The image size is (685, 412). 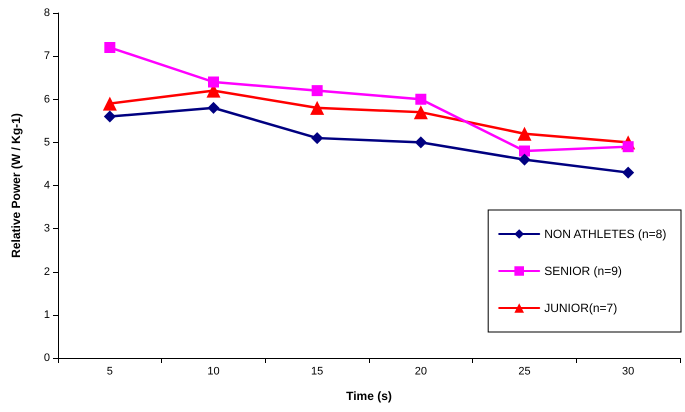 I want to click on y-tick-label: 2, so click(x=47, y=272).